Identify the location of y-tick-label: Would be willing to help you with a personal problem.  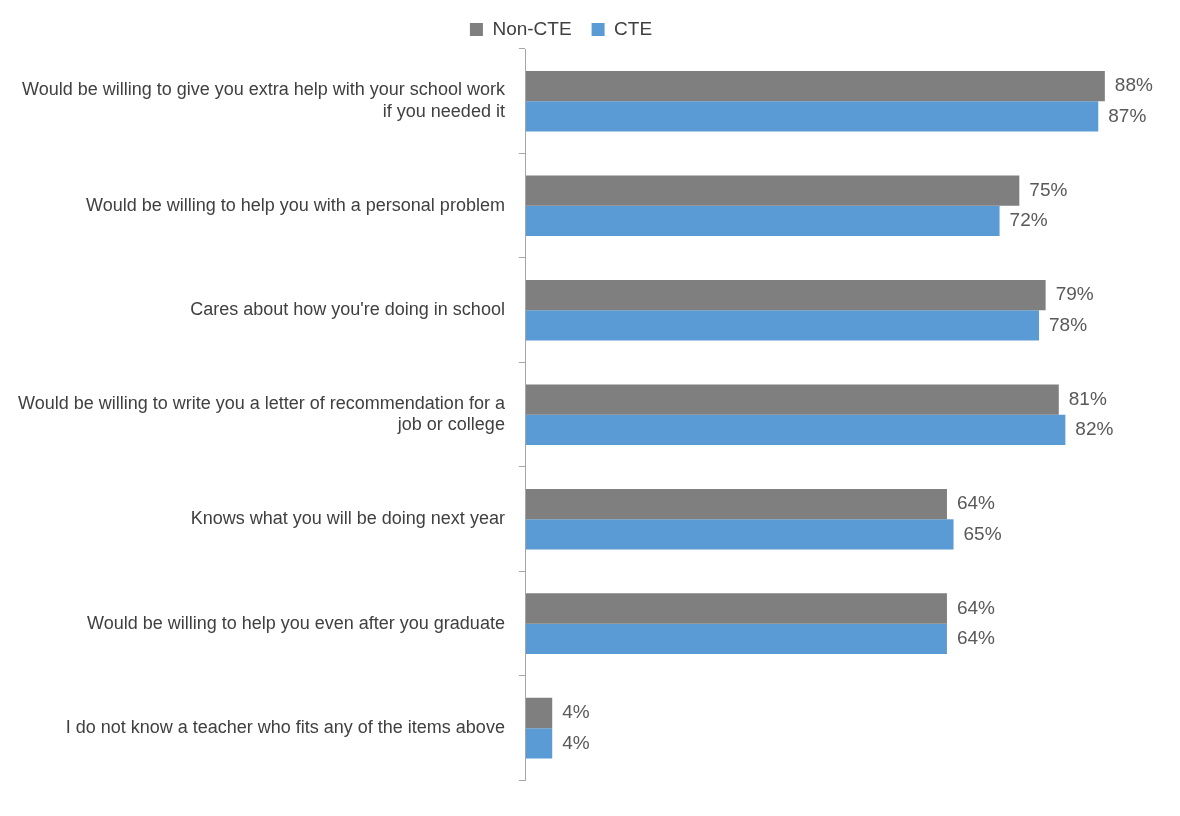
(295, 204).